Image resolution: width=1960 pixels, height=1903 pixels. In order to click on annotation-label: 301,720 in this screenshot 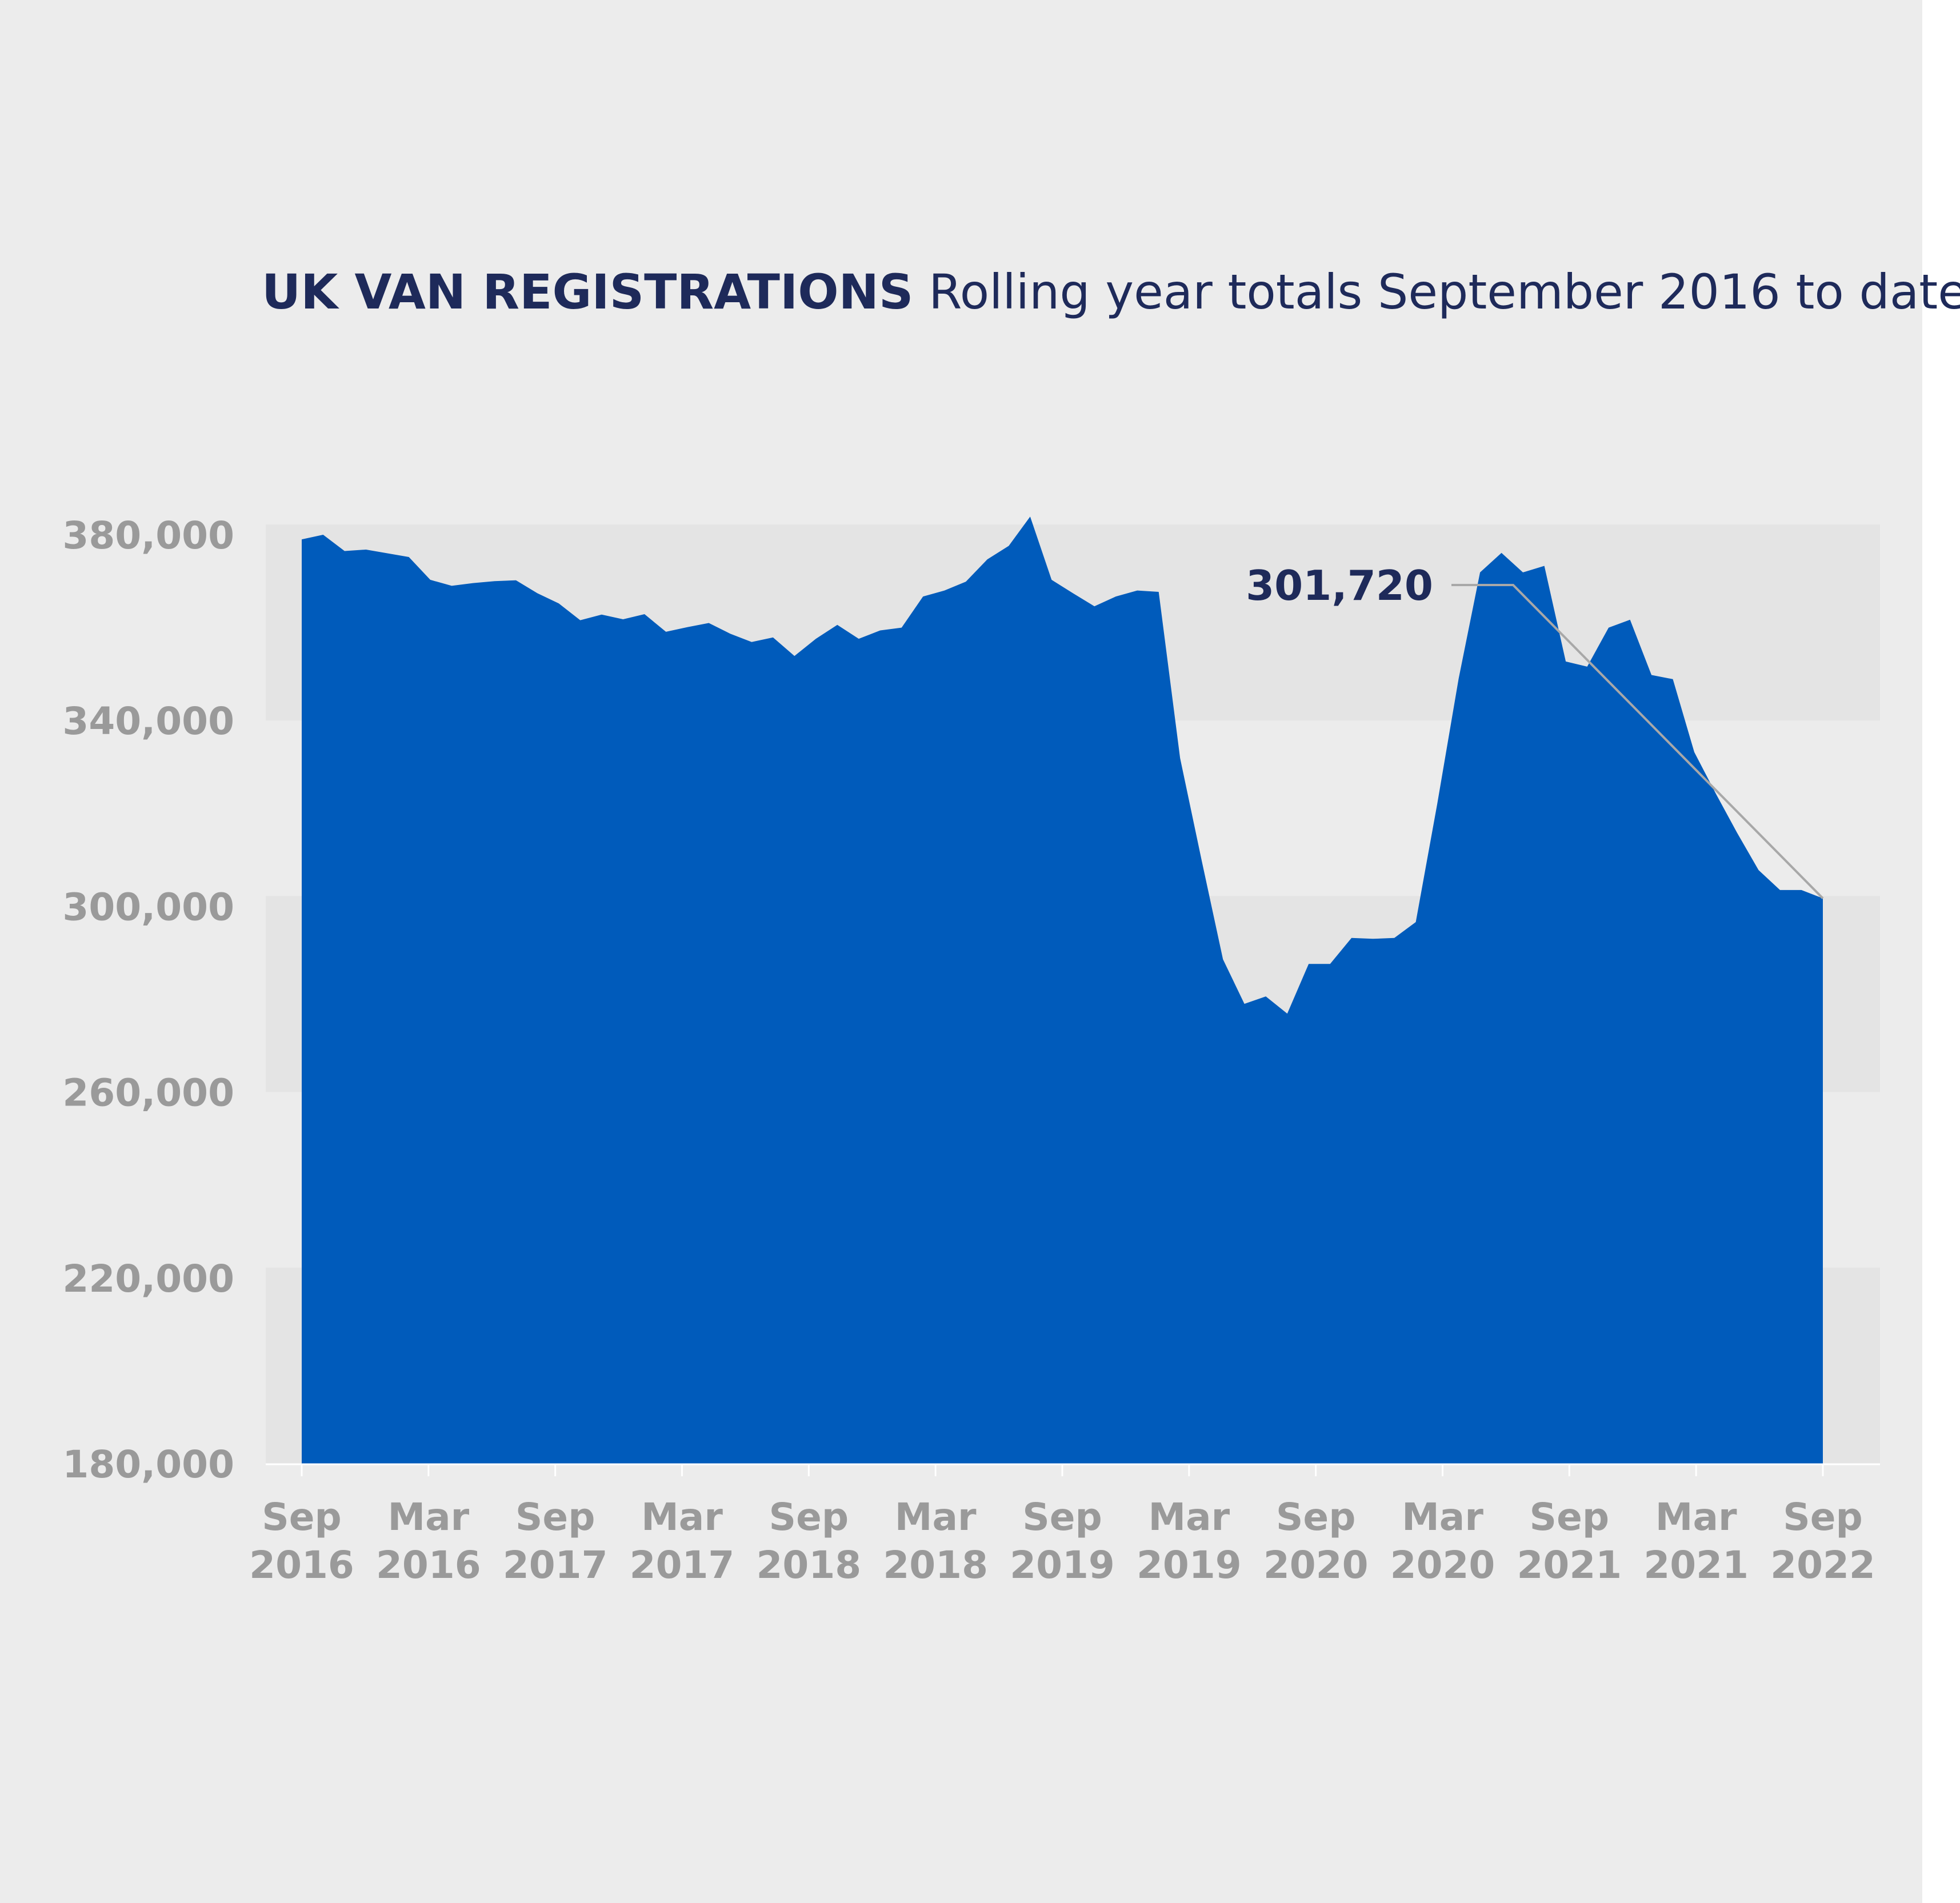, I will do `click(1339, 586)`.